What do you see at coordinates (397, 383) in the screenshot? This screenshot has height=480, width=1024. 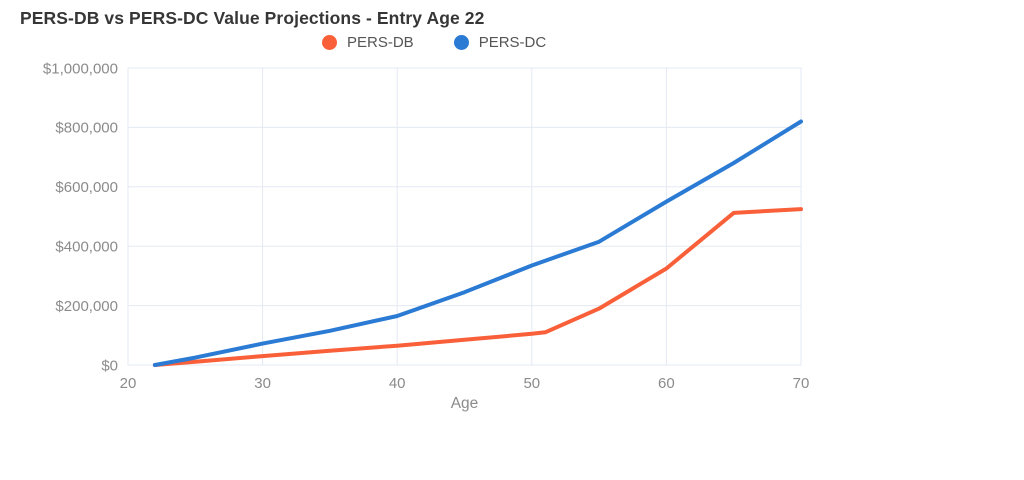 I see `x-tick-label: 40` at bounding box center [397, 383].